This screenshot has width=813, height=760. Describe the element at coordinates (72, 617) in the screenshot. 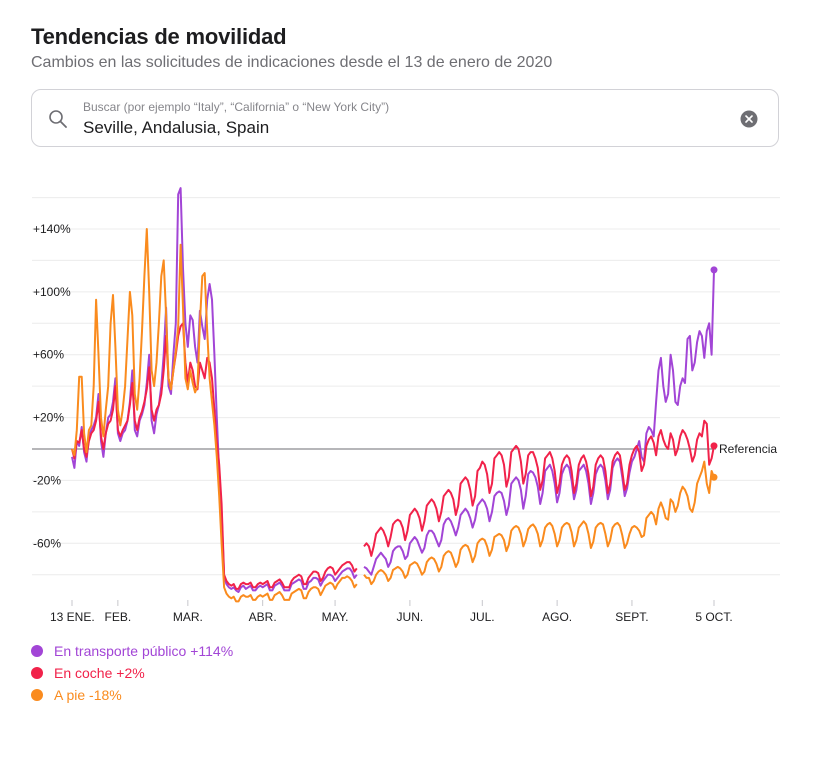

I see `x-tick-label: 13 ENE.` at that location.